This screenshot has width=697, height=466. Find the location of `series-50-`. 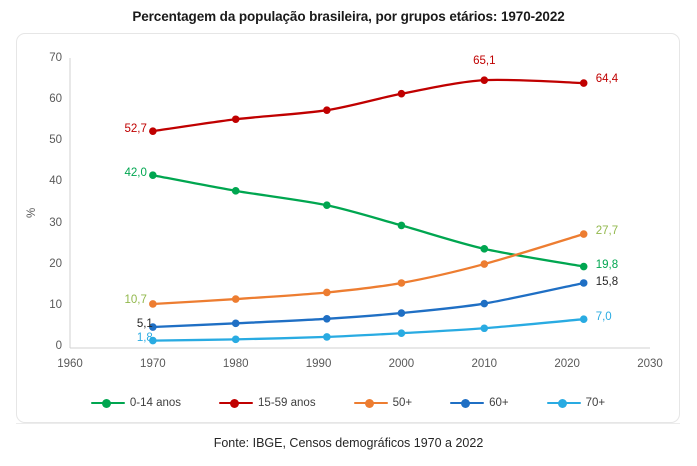

series-50- is located at coordinates (368, 269).